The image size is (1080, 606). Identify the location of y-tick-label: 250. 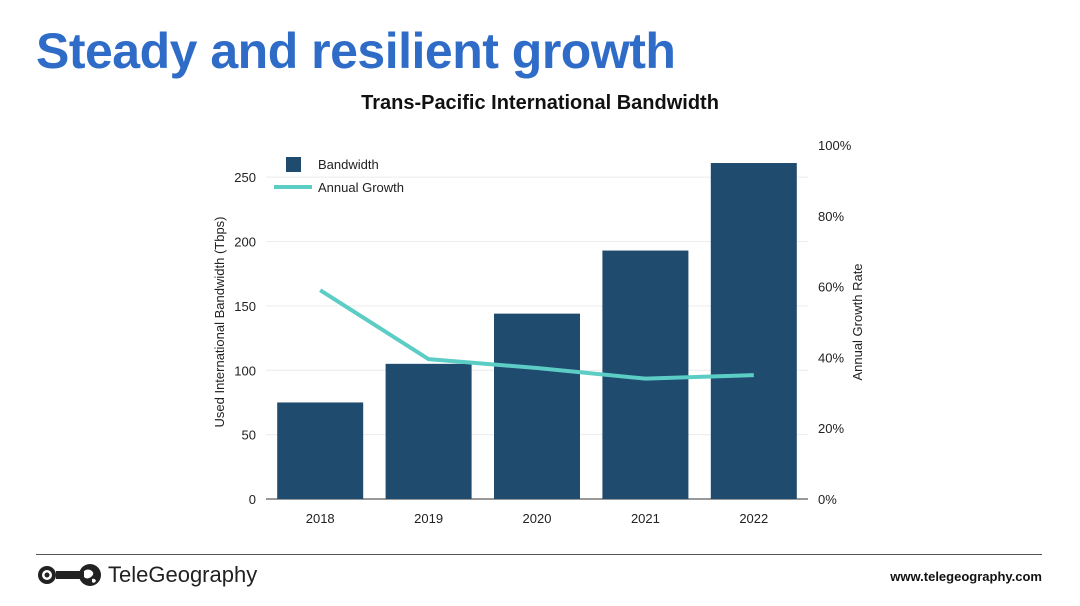
(245, 177).